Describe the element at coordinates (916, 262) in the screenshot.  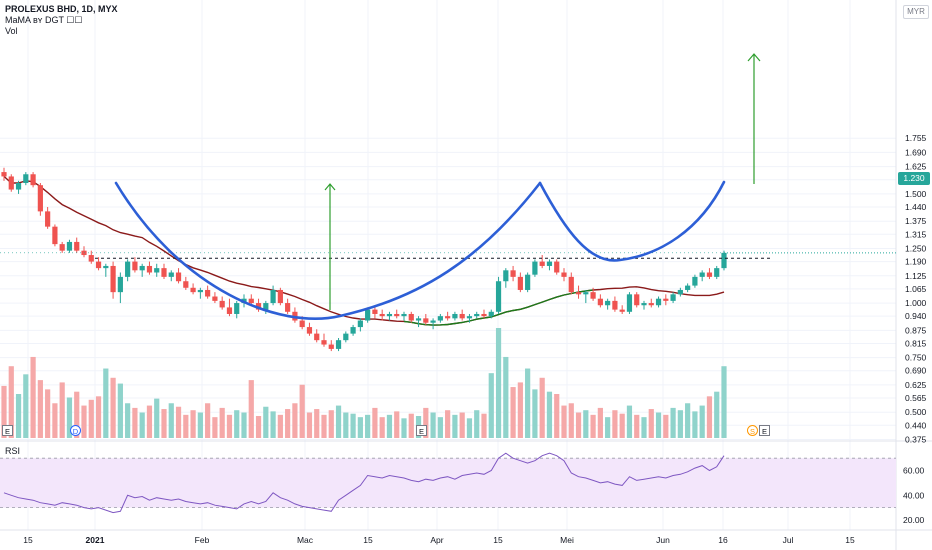
I see `price-tick-label: 1.190` at that location.